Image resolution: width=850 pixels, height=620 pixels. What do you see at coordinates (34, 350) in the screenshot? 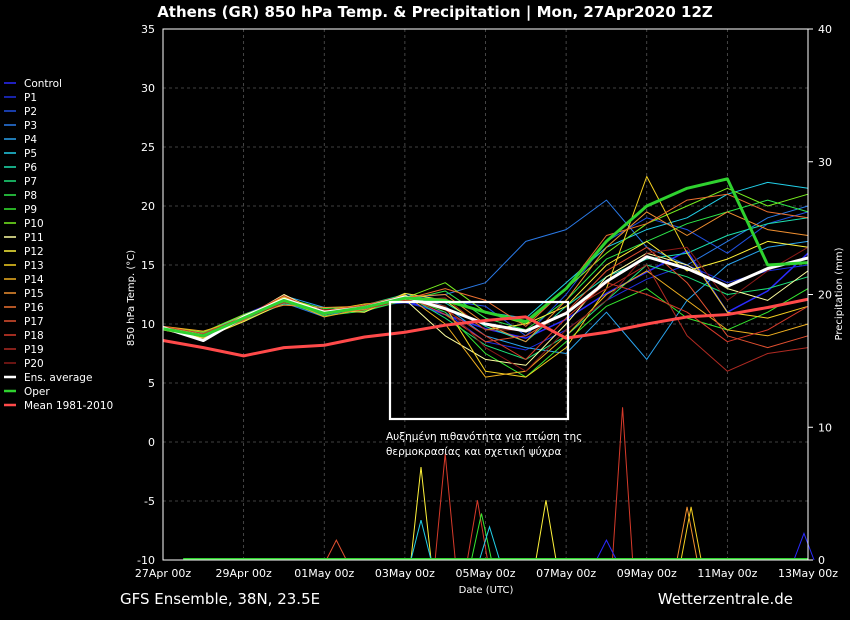
I see `legend-label: P19` at bounding box center [34, 350].